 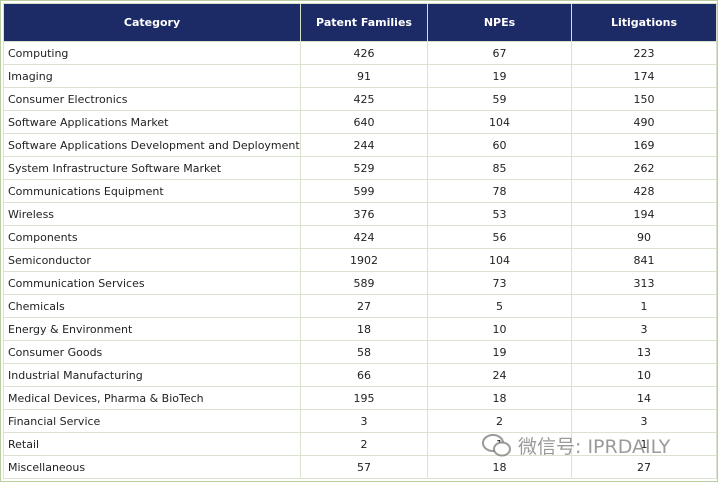 I want to click on category-cell: Medical Devices, Pharma & BioTech, so click(x=152, y=398).